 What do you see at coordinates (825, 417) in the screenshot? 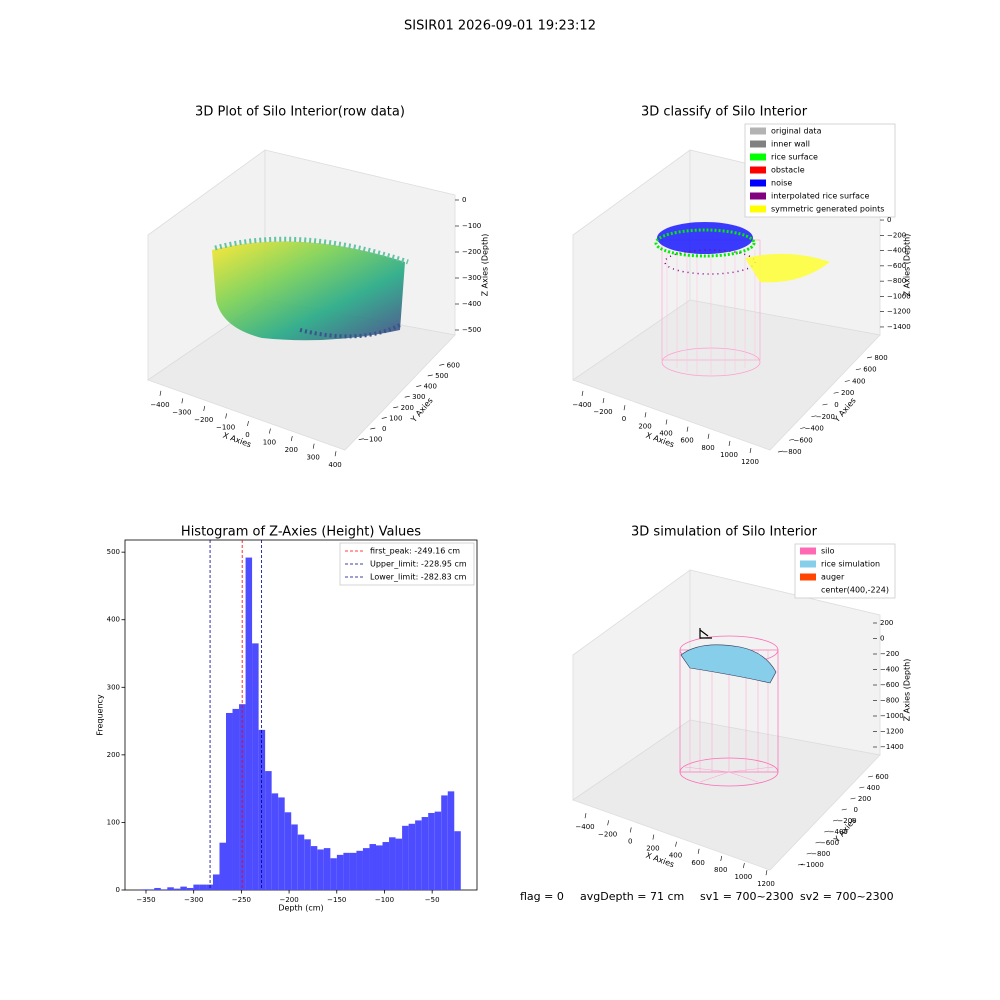
I see `y-tick-label: −200` at bounding box center [825, 417].